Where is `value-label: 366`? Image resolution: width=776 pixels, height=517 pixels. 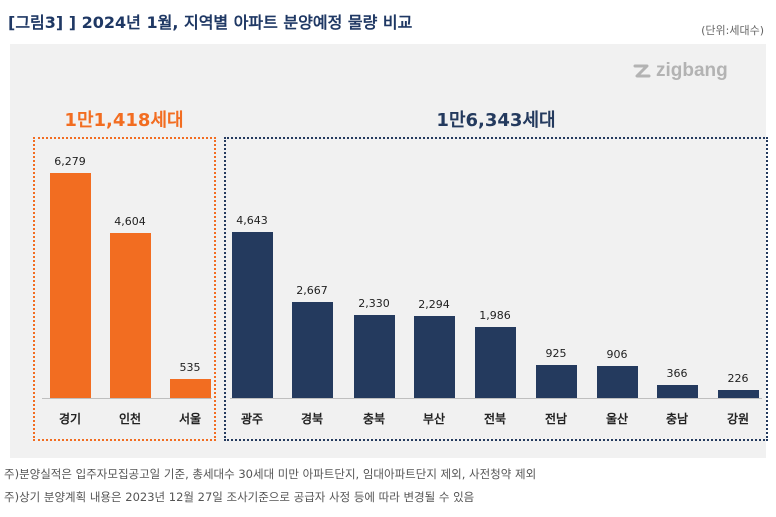
value-label: 366 is located at coordinates (677, 373).